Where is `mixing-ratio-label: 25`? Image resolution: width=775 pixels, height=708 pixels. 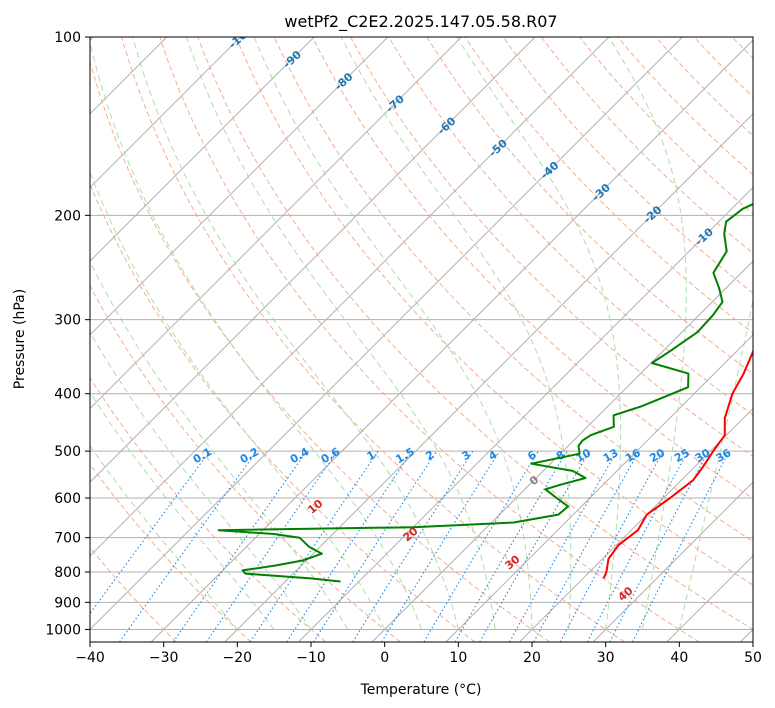
mixing-ratio-label: 25 is located at coordinates (682, 455).